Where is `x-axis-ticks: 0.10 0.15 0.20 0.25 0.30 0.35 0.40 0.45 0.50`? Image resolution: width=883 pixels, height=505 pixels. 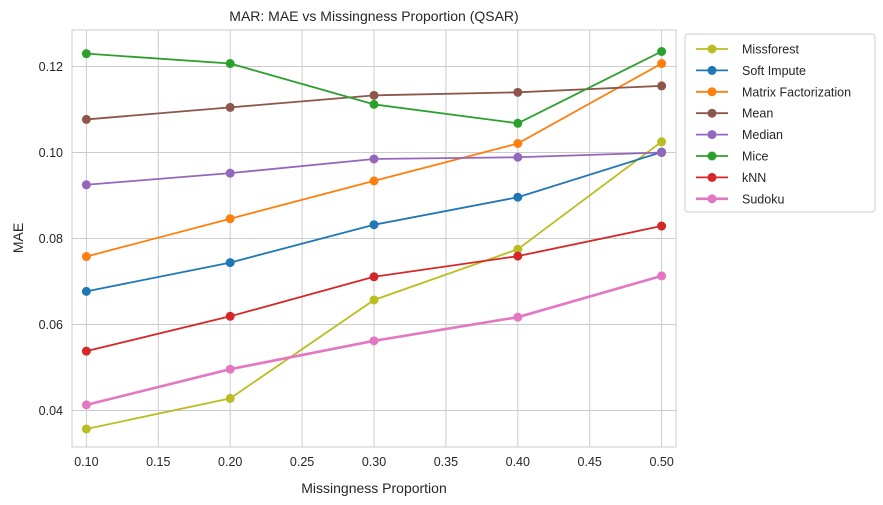 x-axis-ticks: 0.10 0.15 0.20 0.25 0.30 0.35 0.40 0.45 0.50 is located at coordinates (374, 462).